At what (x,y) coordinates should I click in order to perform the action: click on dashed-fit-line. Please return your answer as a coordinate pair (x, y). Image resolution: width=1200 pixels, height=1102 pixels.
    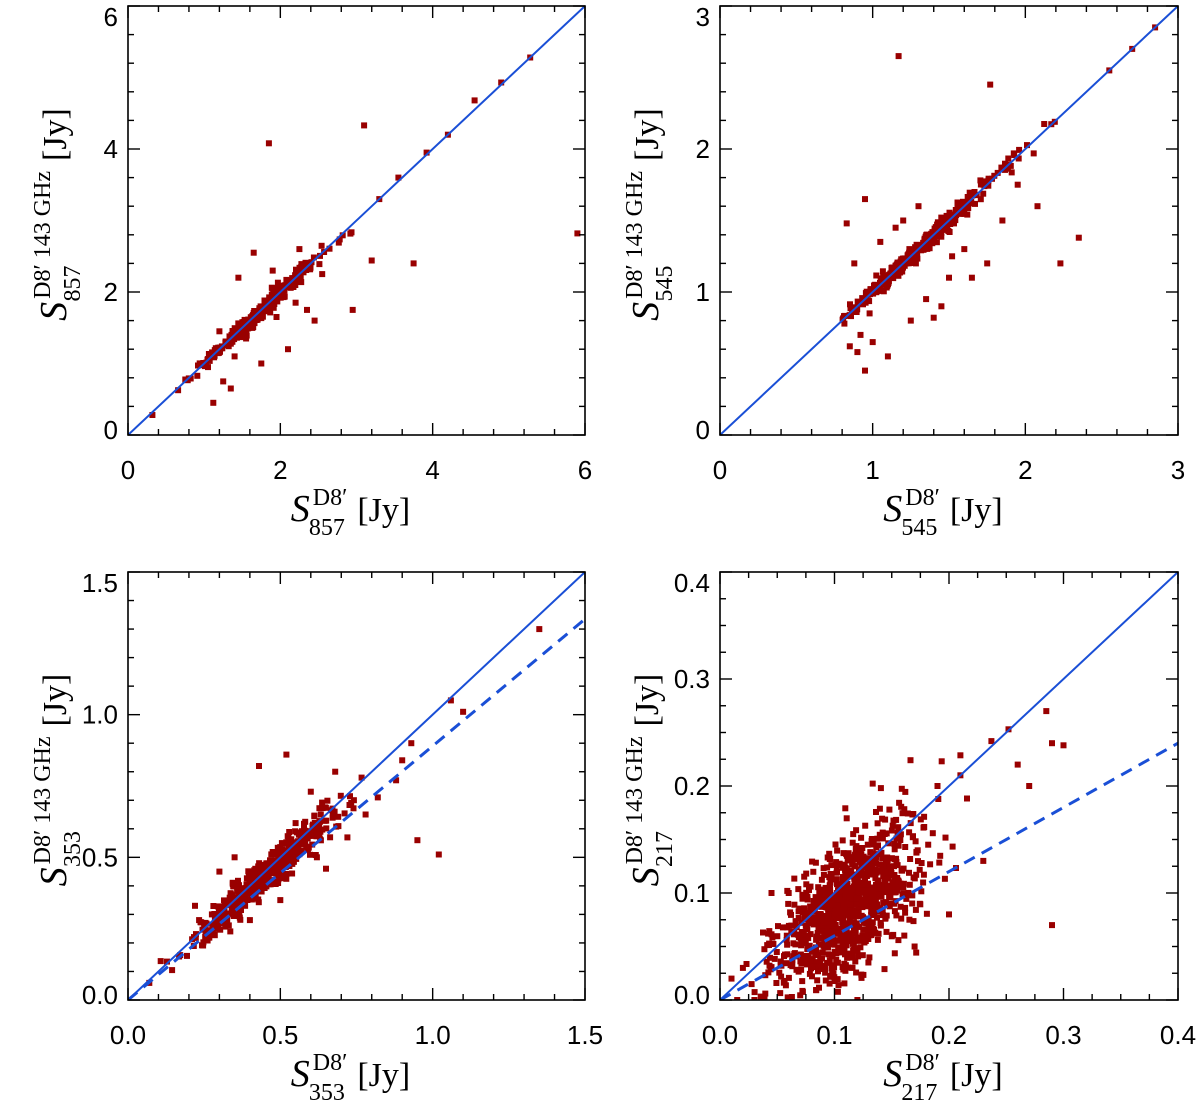
    Looking at the image, I should click on (949, 870).